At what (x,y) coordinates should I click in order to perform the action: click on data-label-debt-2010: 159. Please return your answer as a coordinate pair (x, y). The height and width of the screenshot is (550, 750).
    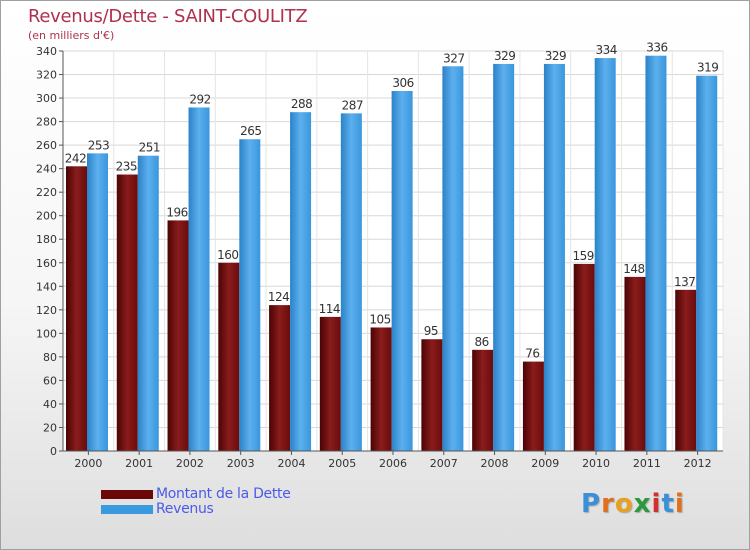
    Looking at the image, I should click on (582, 256).